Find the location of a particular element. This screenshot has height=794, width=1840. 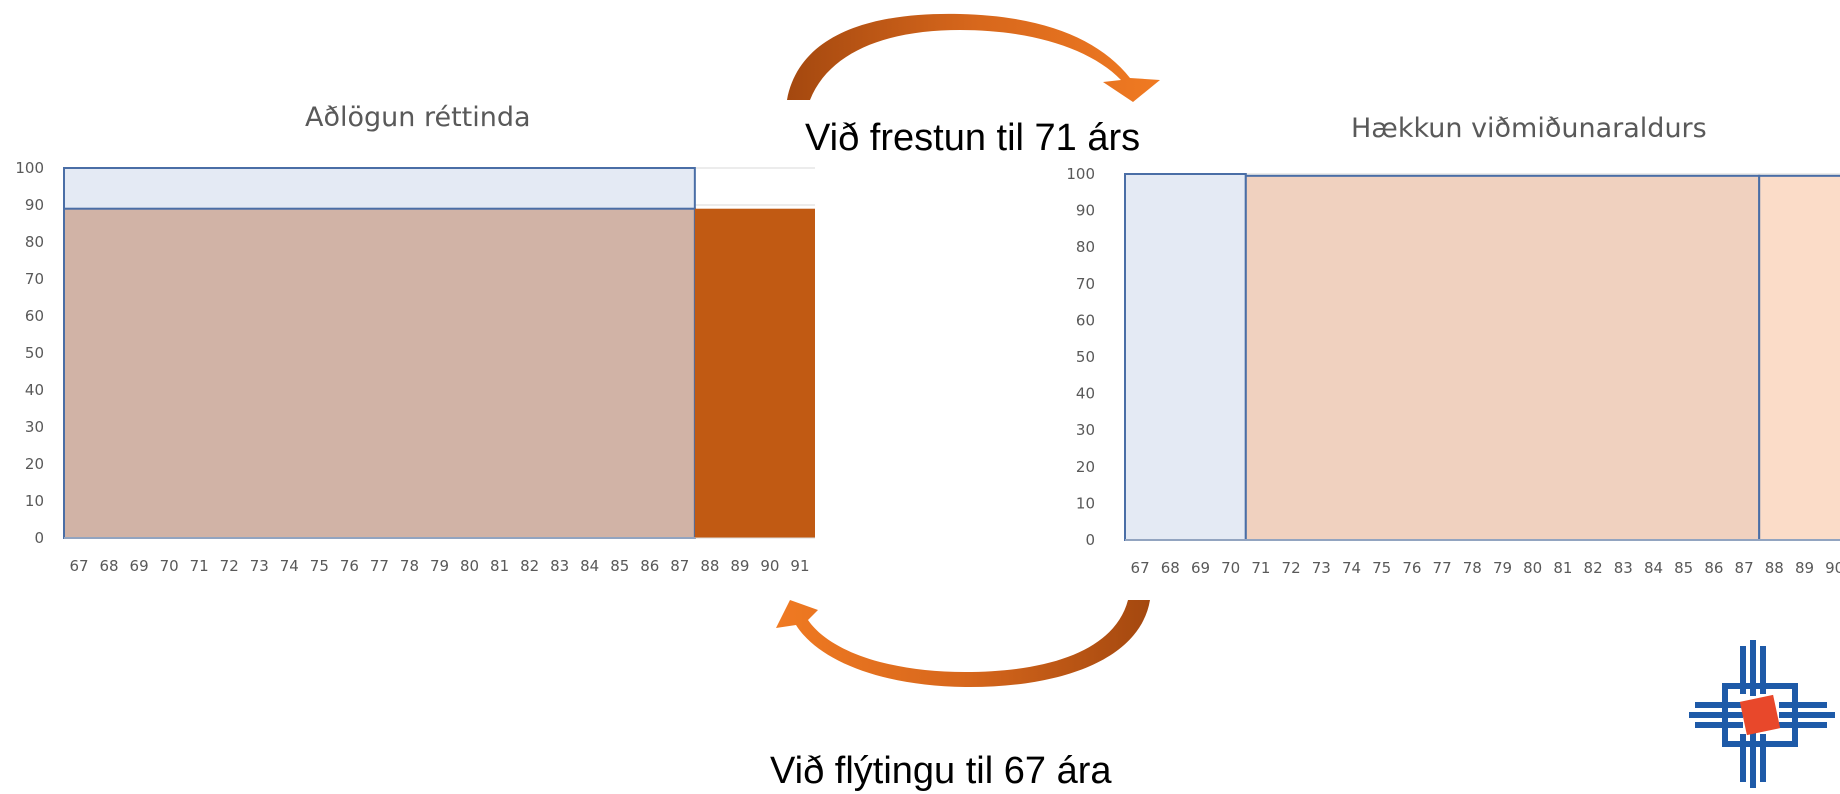

bar-envelope is located at coordinates (1185, 357).